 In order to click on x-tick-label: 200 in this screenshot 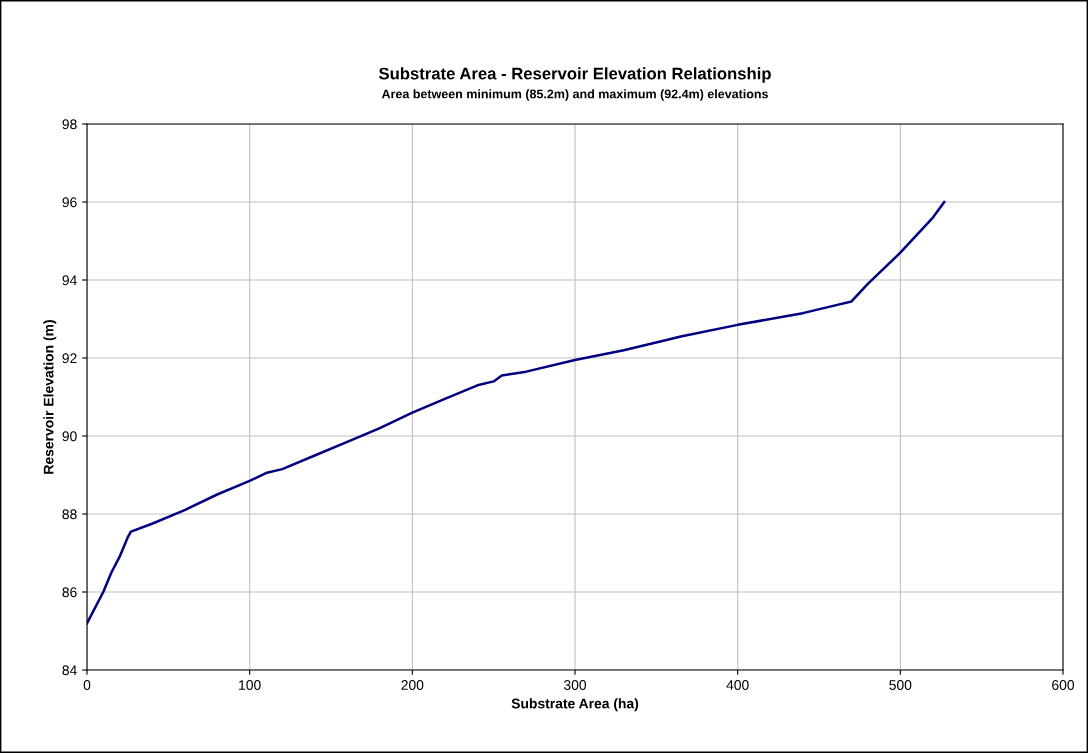, I will do `click(412, 685)`.